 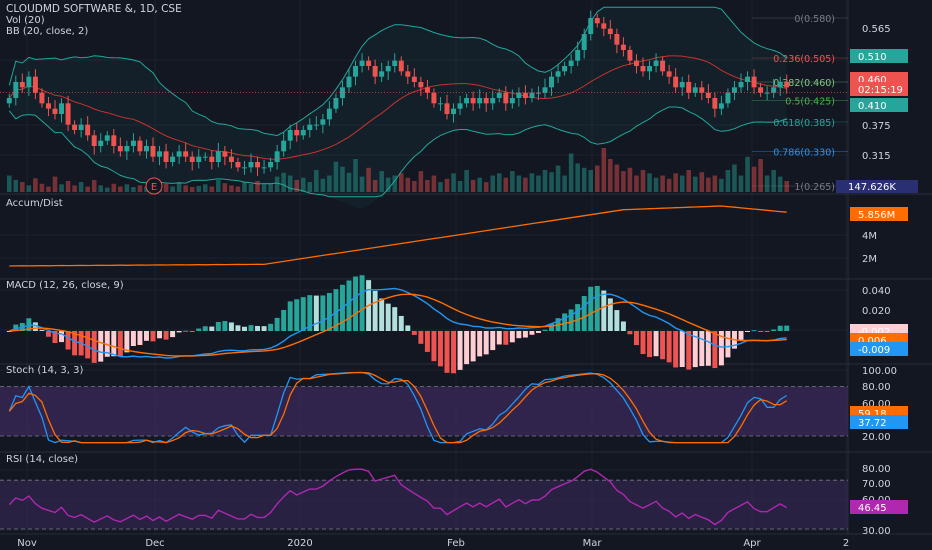 I want to click on macd-line, so click(x=398, y=323).